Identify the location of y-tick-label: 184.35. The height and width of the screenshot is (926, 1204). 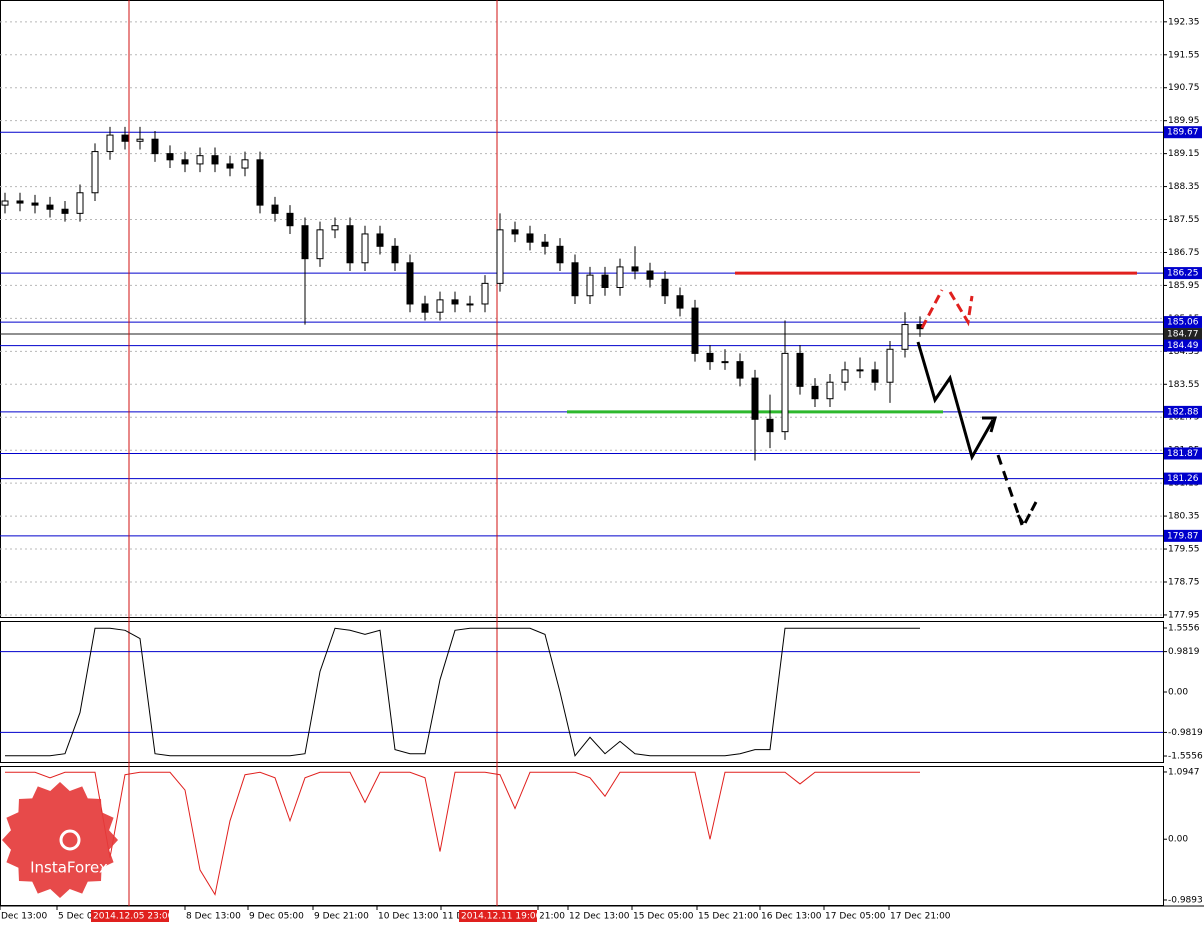
(1184, 352).